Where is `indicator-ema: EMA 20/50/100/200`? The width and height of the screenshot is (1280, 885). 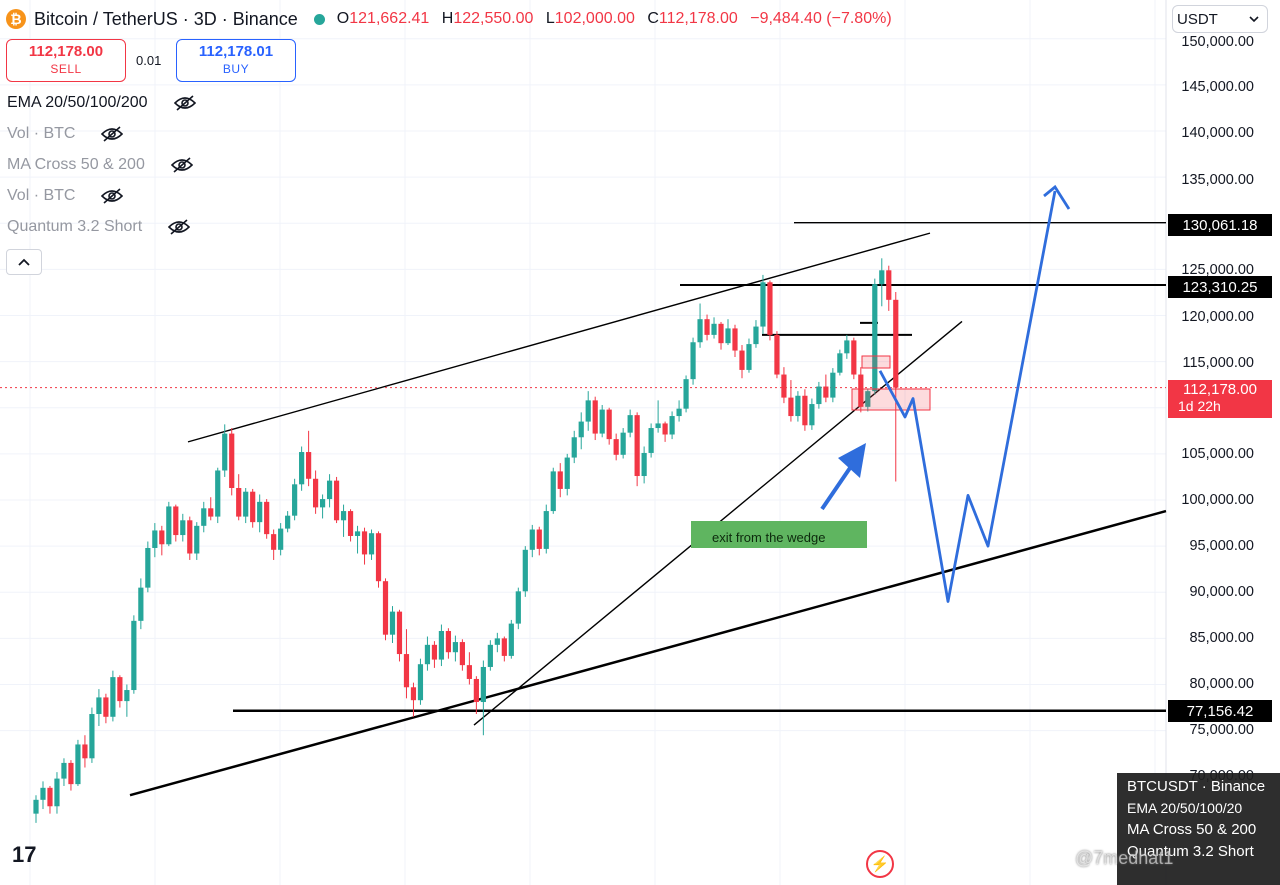 indicator-ema: EMA 20/50/100/200 is located at coordinates (101, 103).